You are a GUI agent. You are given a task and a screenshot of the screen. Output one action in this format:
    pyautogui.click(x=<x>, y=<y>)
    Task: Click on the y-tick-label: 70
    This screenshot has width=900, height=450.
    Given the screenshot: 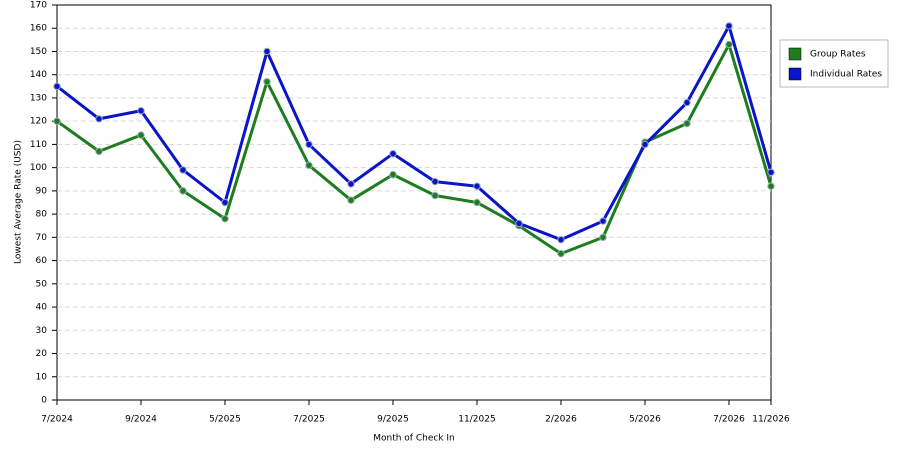 What is the action you would take?
    pyautogui.click(x=42, y=238)
    